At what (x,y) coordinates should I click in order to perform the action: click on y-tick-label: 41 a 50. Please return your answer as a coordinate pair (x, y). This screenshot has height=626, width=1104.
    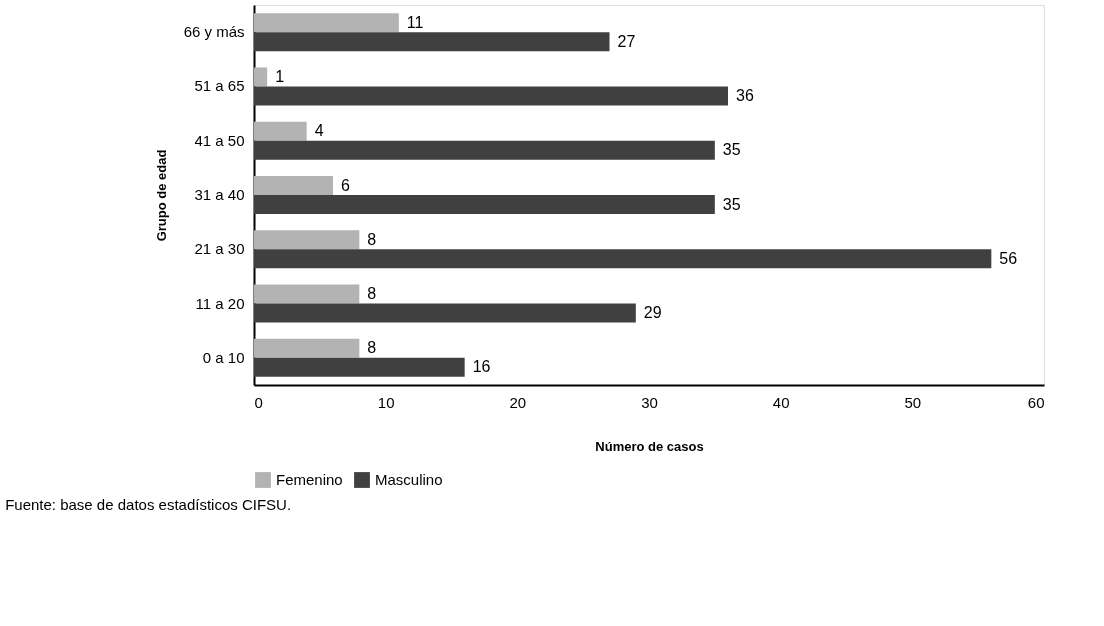
    Looking at the image, I should click on (219, 140).